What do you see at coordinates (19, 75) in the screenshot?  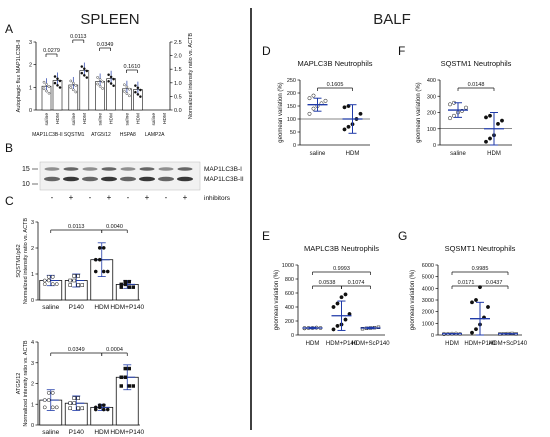 I see `chart-a-y-label: Autophagic flux MAP1LC3B-II` at bounding box center [19, 75].